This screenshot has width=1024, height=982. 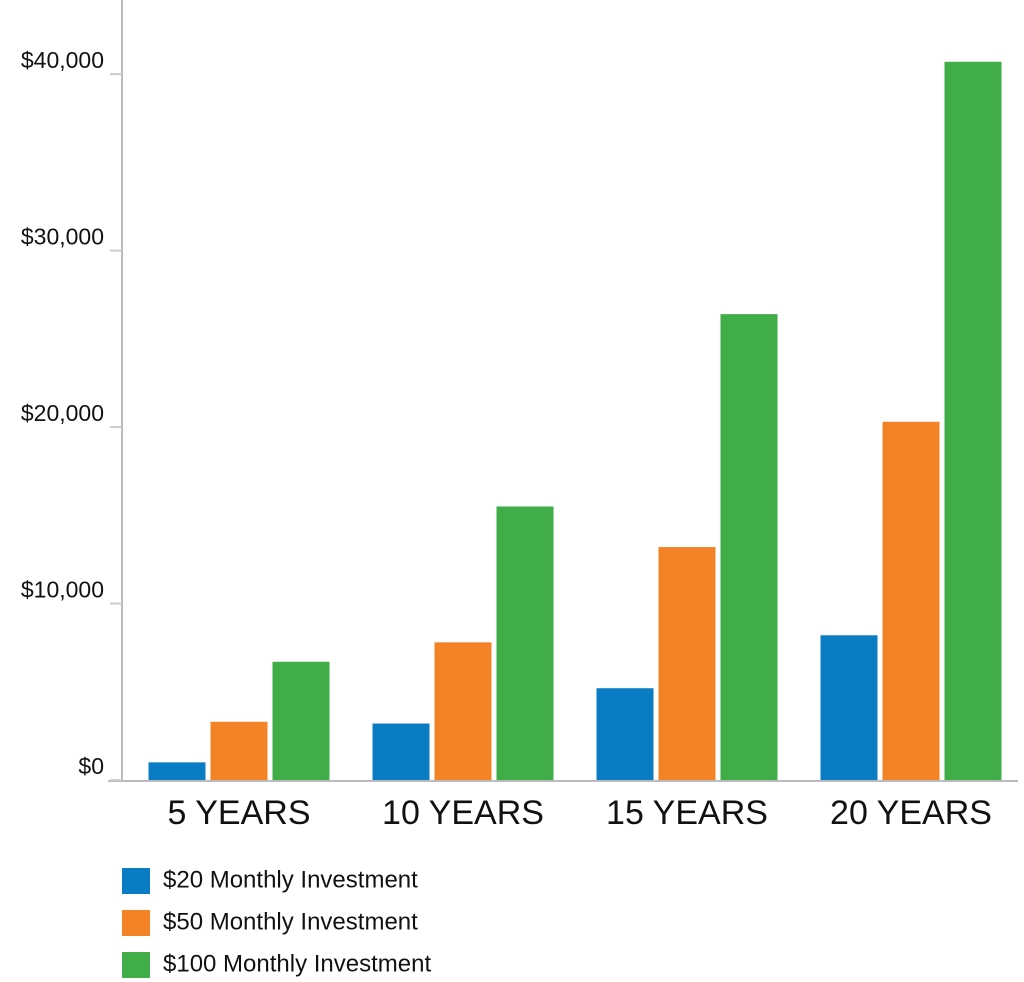 What do you see at coordinates (62, 237) in the screenshot?
I see `y-tick-label: $30,000` at bounding box center [62, 237].